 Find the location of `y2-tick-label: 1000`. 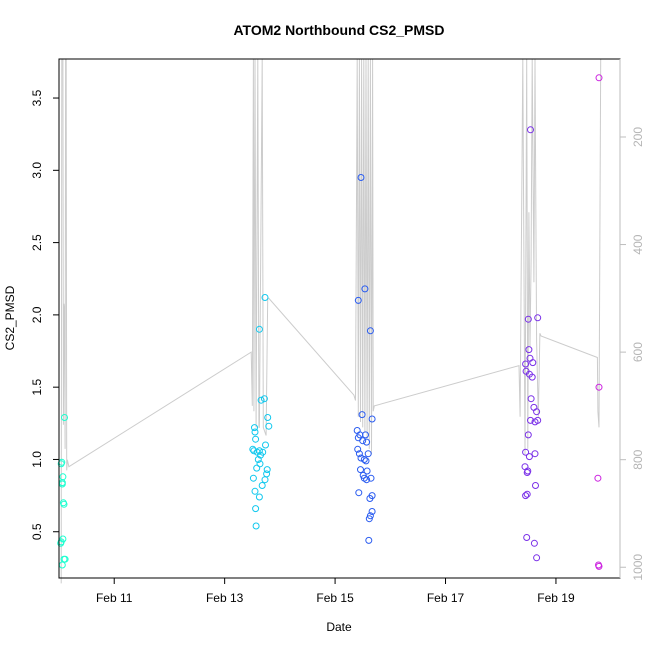

y2-tick-label: 1000 is located at coordinates (638, 567).